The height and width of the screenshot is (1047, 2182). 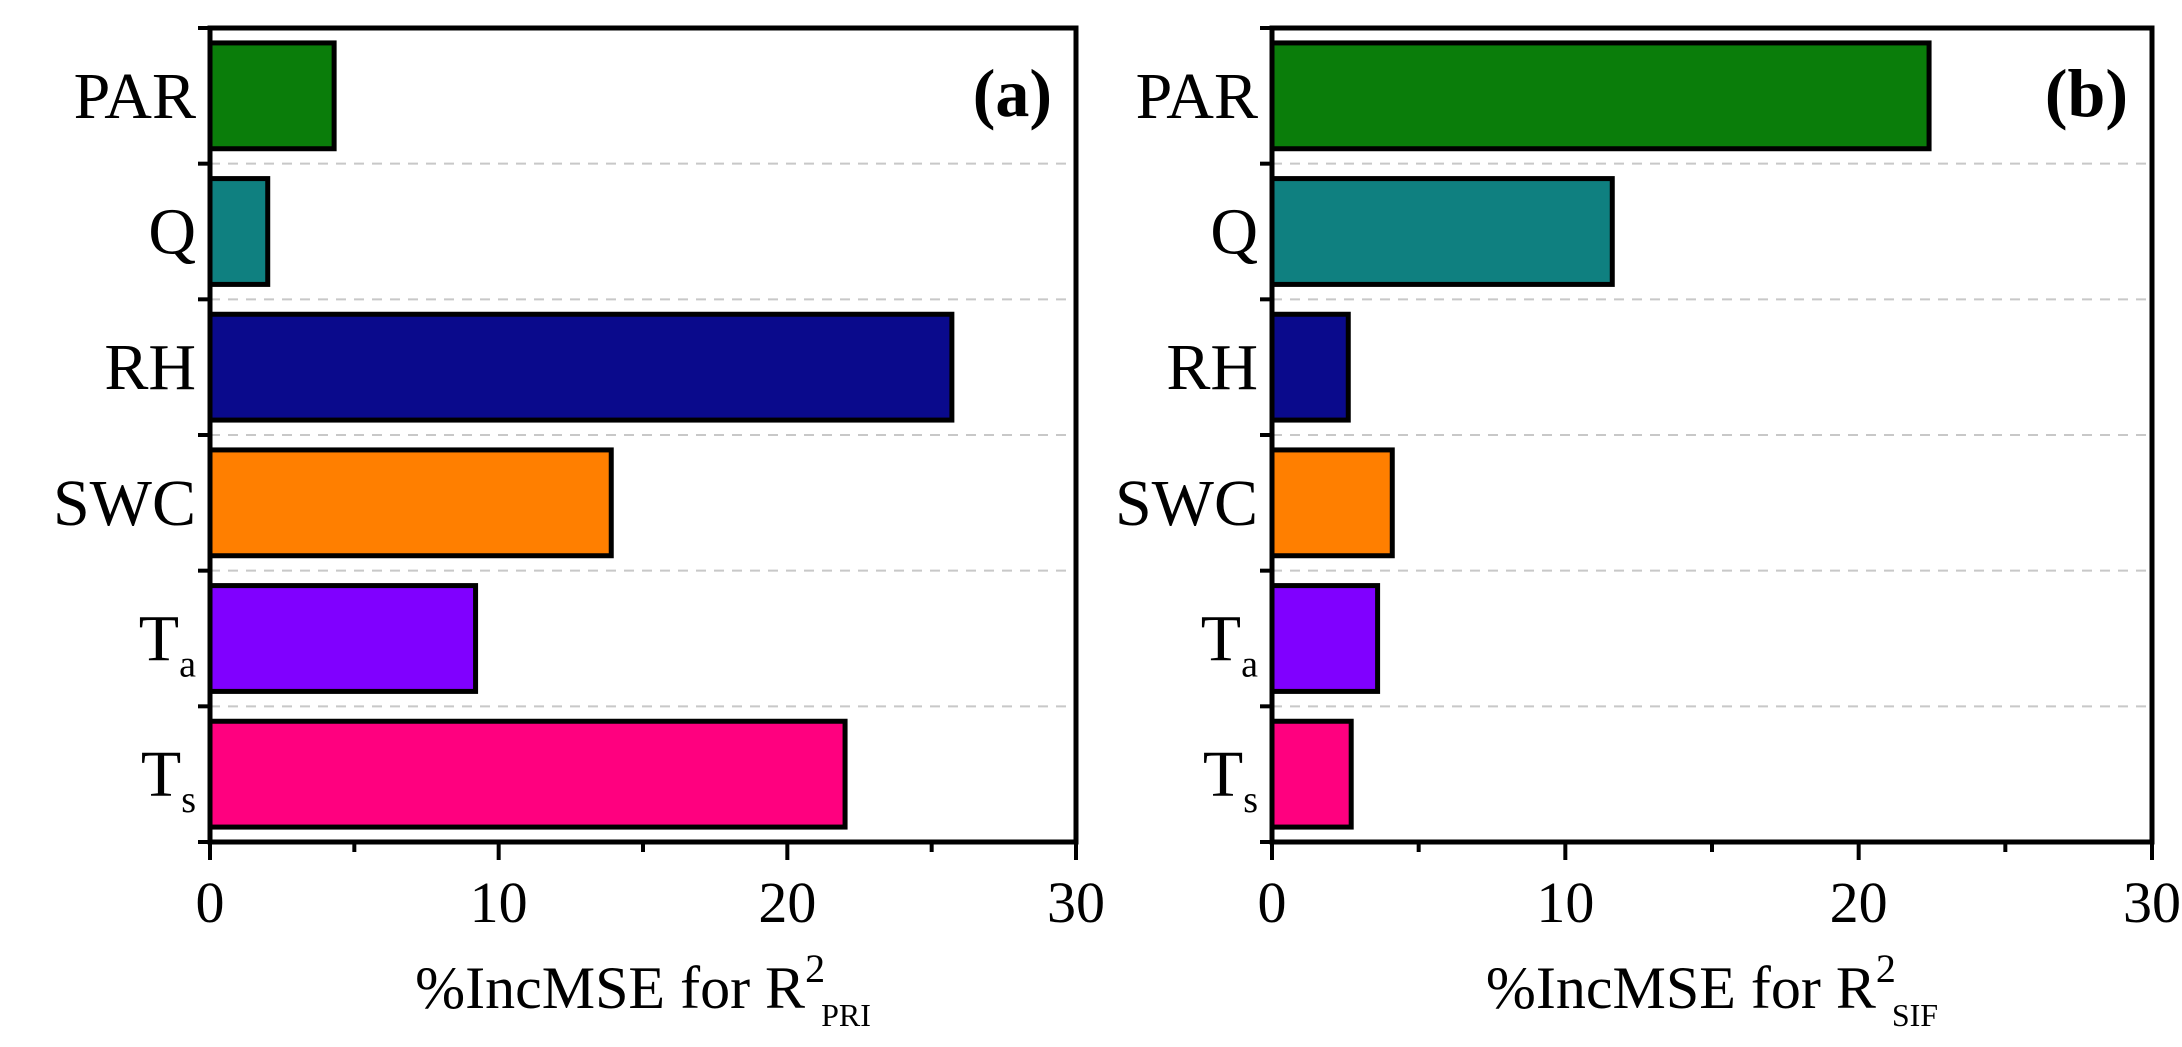 What do you see at coordinates (643, 989) in the screenshot?
I see `x-axis-label: %IncMSE for R2 PRI` at bounding box center [643, 989].